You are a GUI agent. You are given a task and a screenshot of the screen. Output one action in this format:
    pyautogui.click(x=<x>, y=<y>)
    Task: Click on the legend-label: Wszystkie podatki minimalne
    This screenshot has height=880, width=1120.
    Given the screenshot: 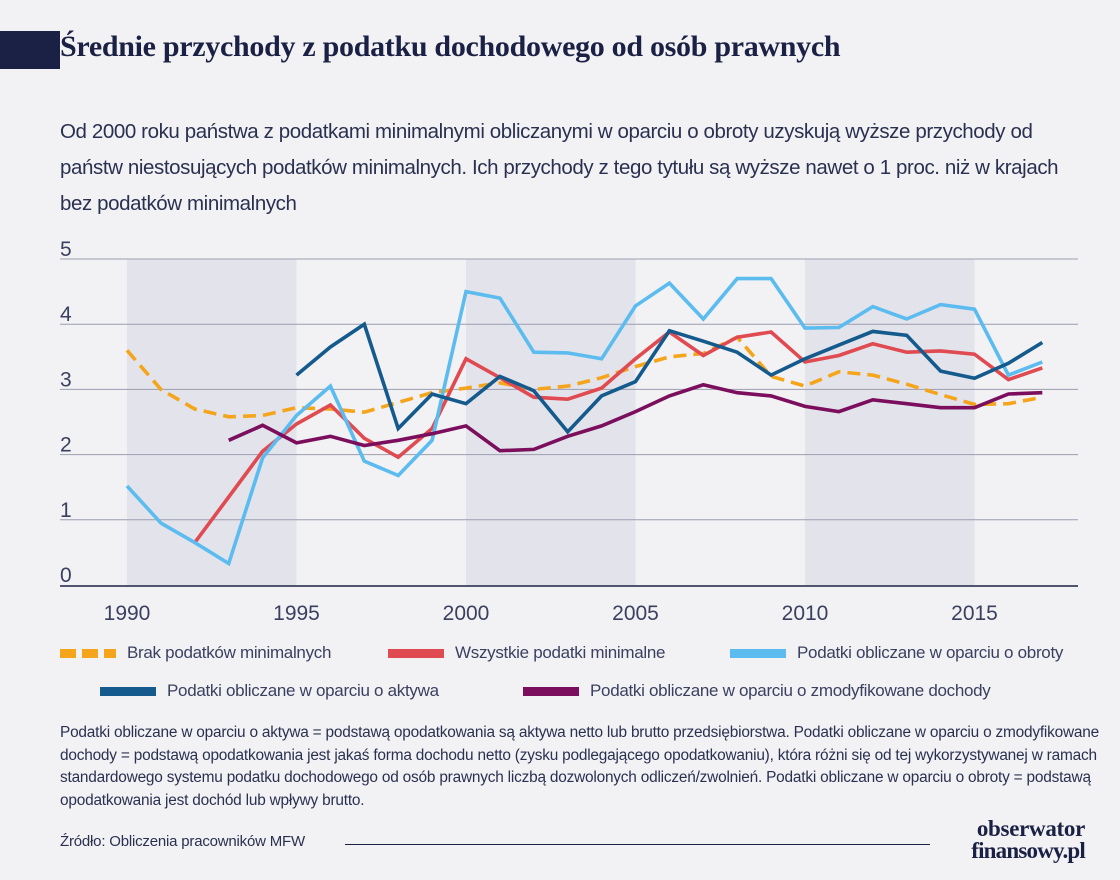 What is the action you would take?
    pyautogui.click(x=560, y=652)
    